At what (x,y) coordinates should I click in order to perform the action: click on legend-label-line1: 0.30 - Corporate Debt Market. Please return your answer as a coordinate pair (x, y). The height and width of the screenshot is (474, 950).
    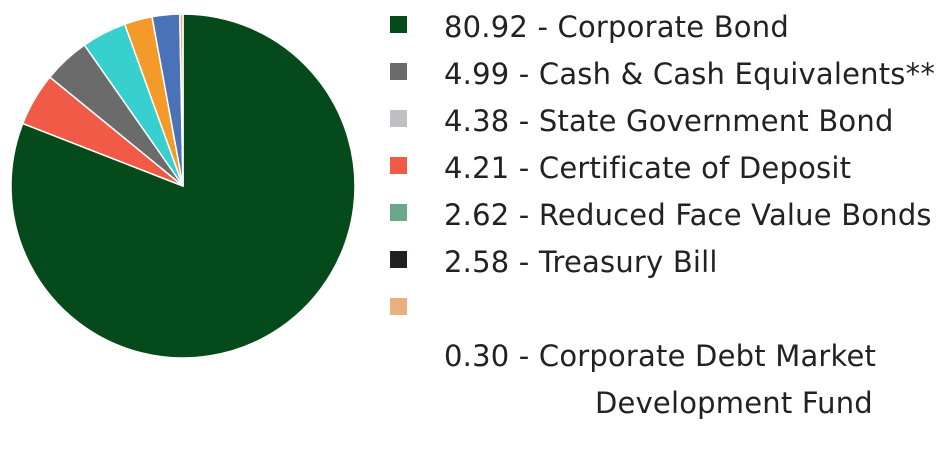
    Looking at the image, I should click on (660, 356).